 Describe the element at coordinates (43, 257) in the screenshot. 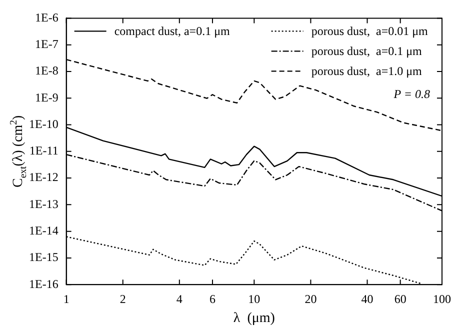

I see `y-tick-label: 1E-15` at that location.